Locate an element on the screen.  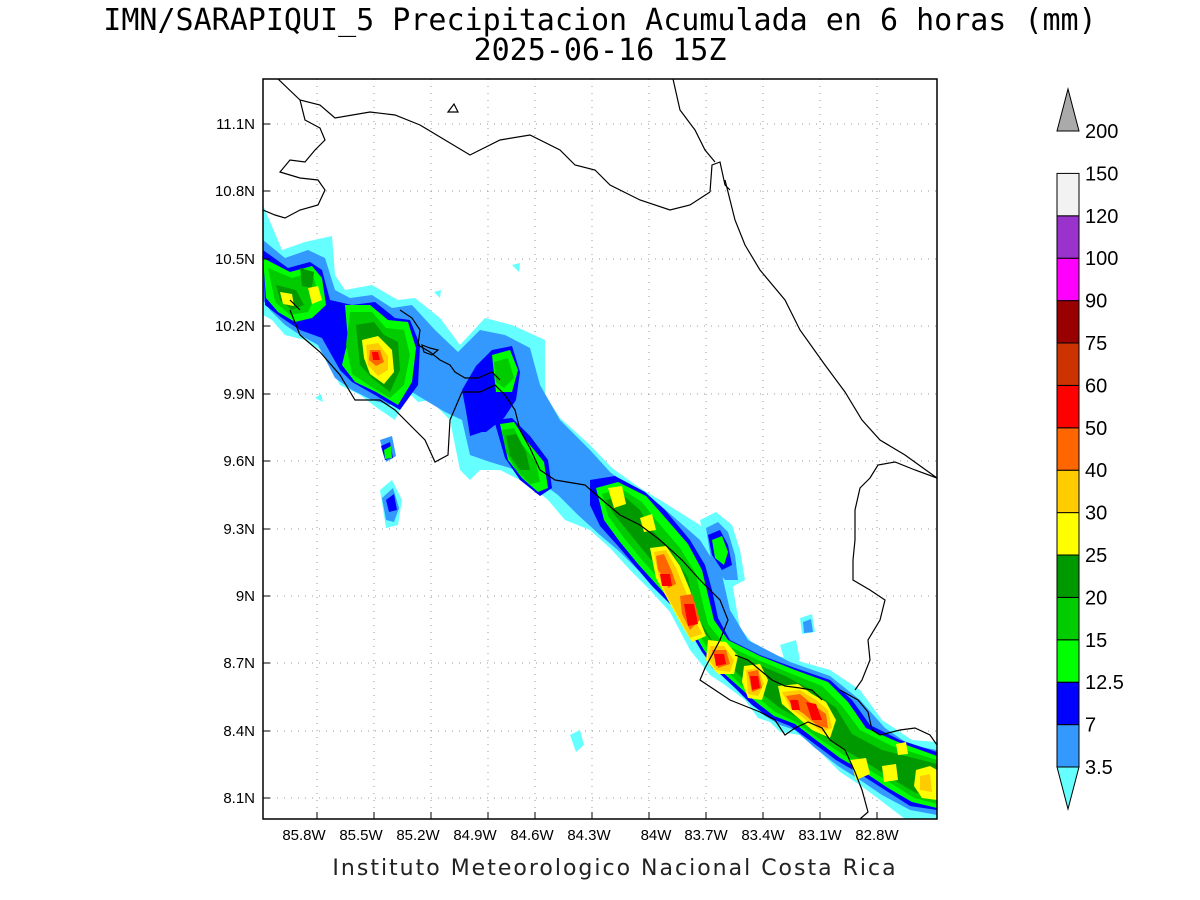
lat-label: 9.6N is located at coordinates (239, 461).